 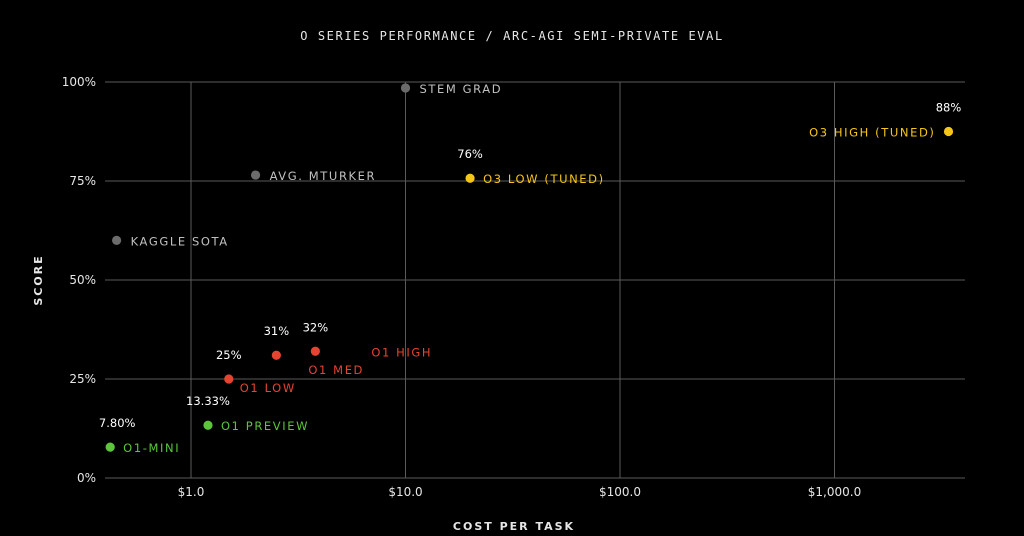 What do you see at coordinates (268, 388) in the screenshot?
I see `point-label-o1-low: O1 LOW` at bounding box center [268, 388].